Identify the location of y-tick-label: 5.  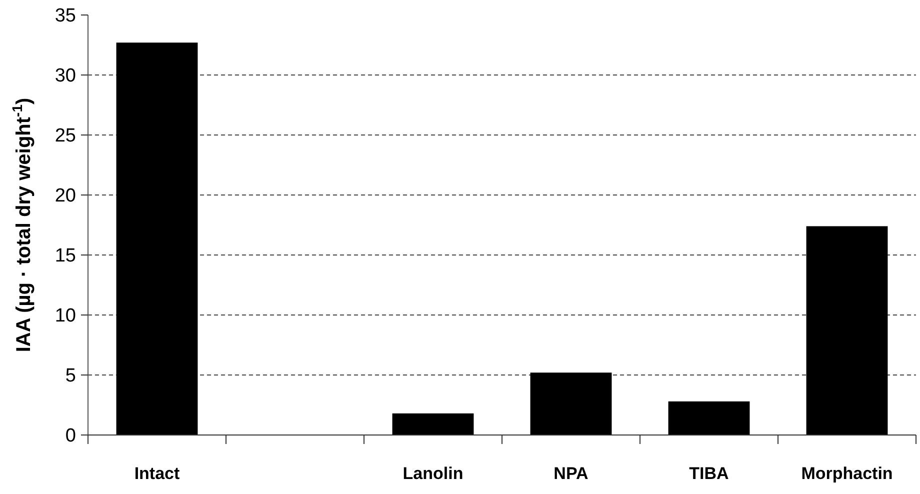
(70, 376).